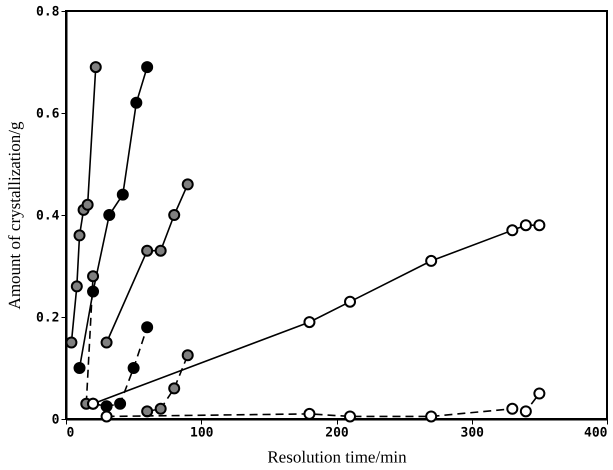  Describe the element at coordinates (596, 433) in the screenshot. I see `x-tick-label: 400` at that location.